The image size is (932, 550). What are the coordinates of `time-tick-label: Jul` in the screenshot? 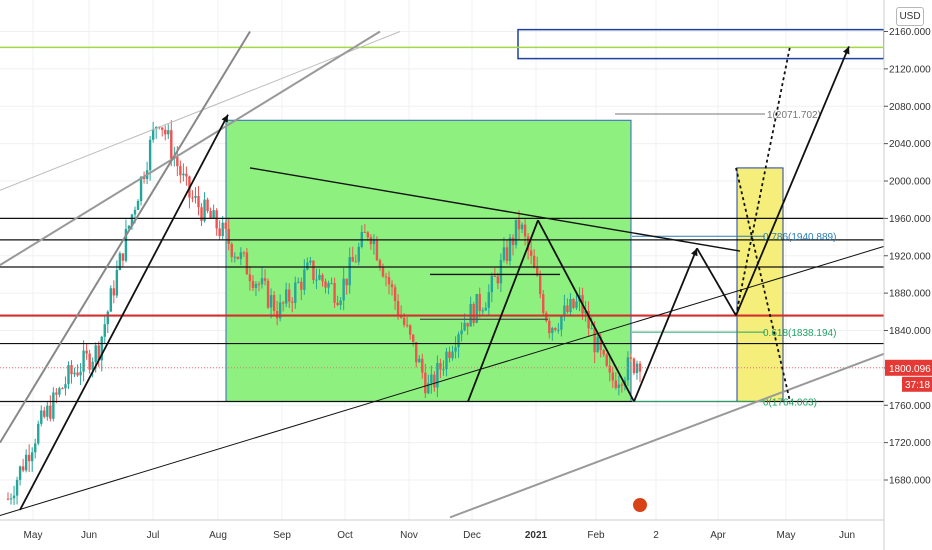 It's located at (153, 535).